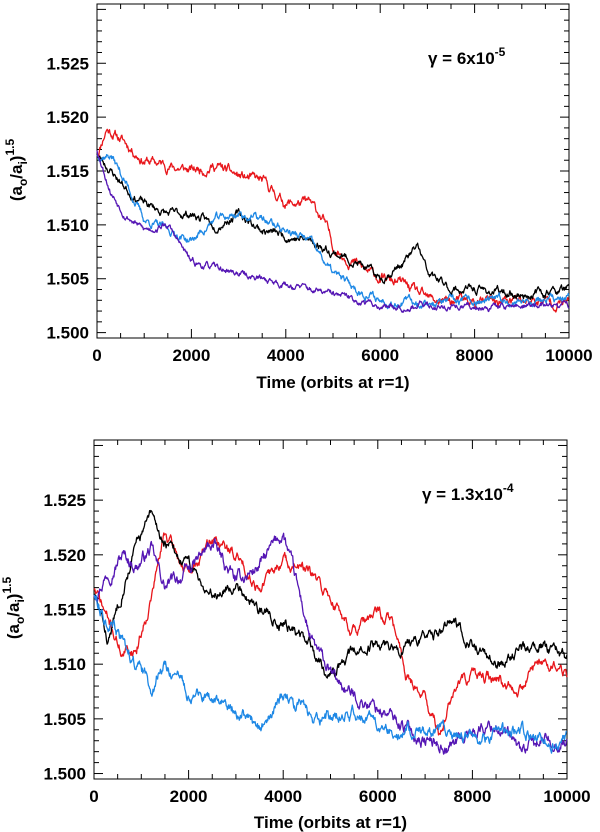 Image resolution: width=600 pixels, height=832 pixels. I want to click on gamma-annotation-exponent: -4, so click(508, 488).